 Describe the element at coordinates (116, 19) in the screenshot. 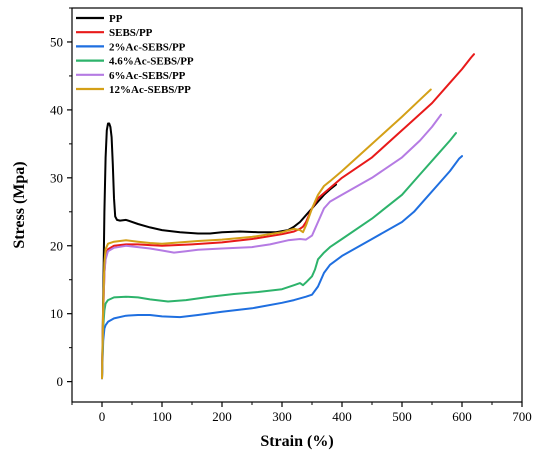

I see `legend-label-0: PP` at that location.